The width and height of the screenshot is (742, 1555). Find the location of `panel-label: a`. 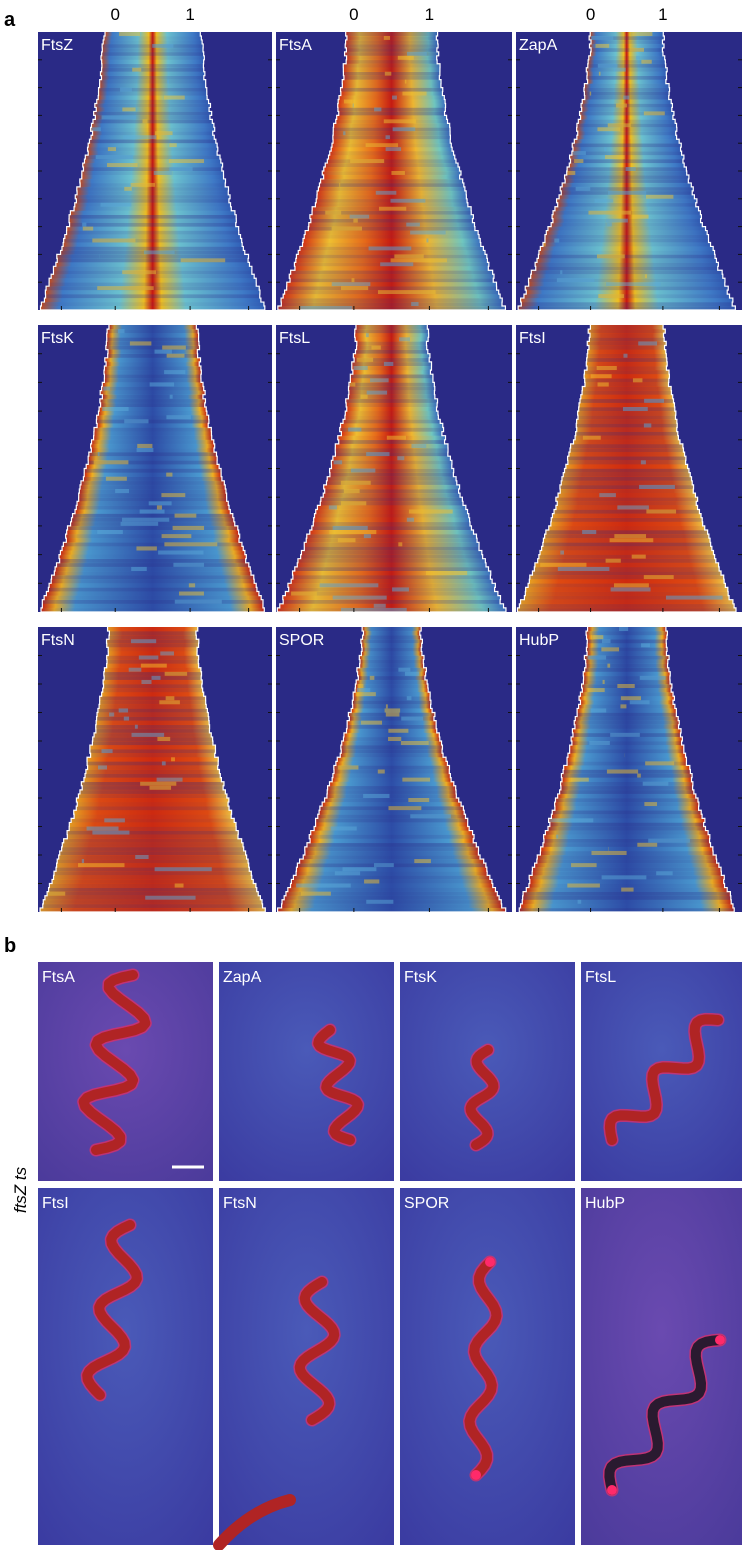

panel-label: a is located at coordinates (10, 20).